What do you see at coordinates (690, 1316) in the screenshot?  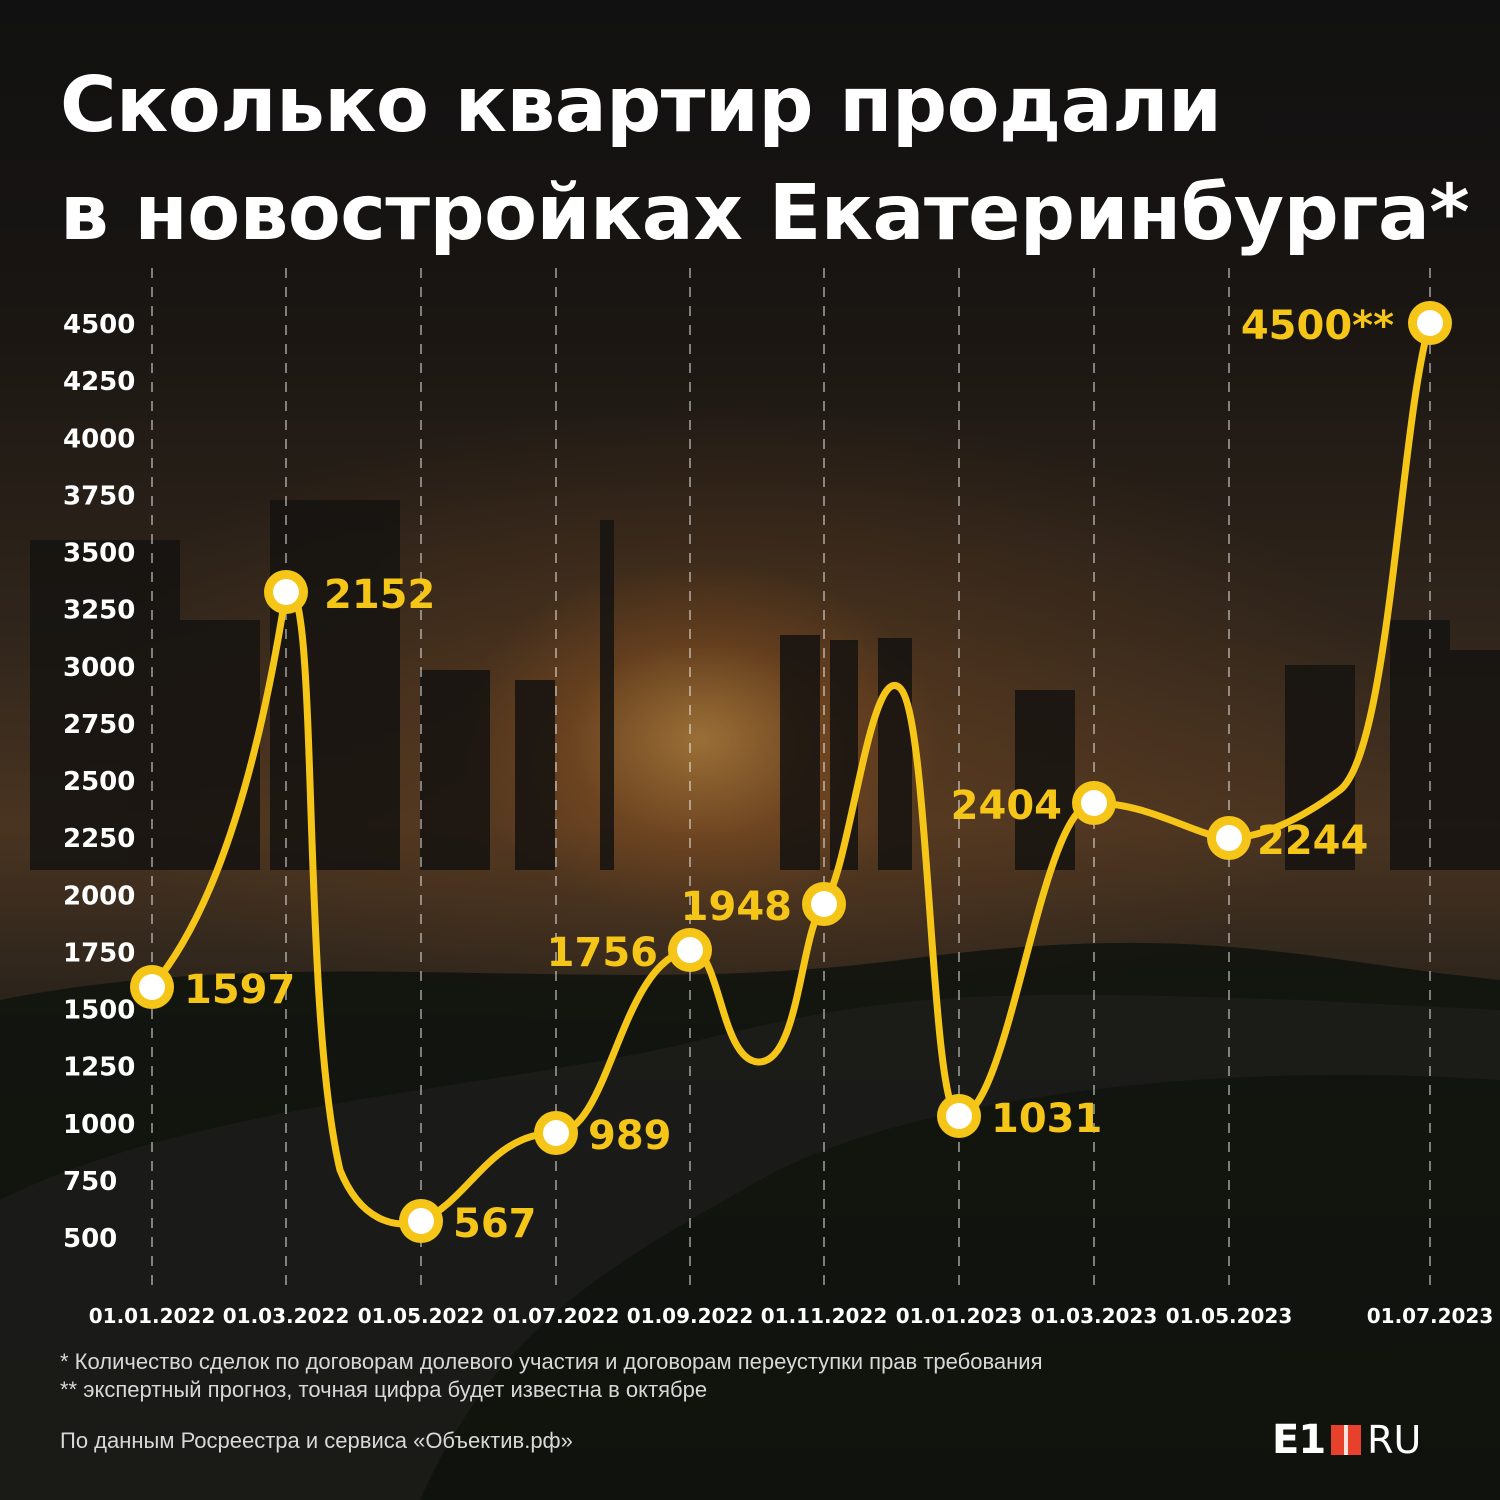 I see `x-tick-label: 01.09.2022` at bounding box center [690, 1316].